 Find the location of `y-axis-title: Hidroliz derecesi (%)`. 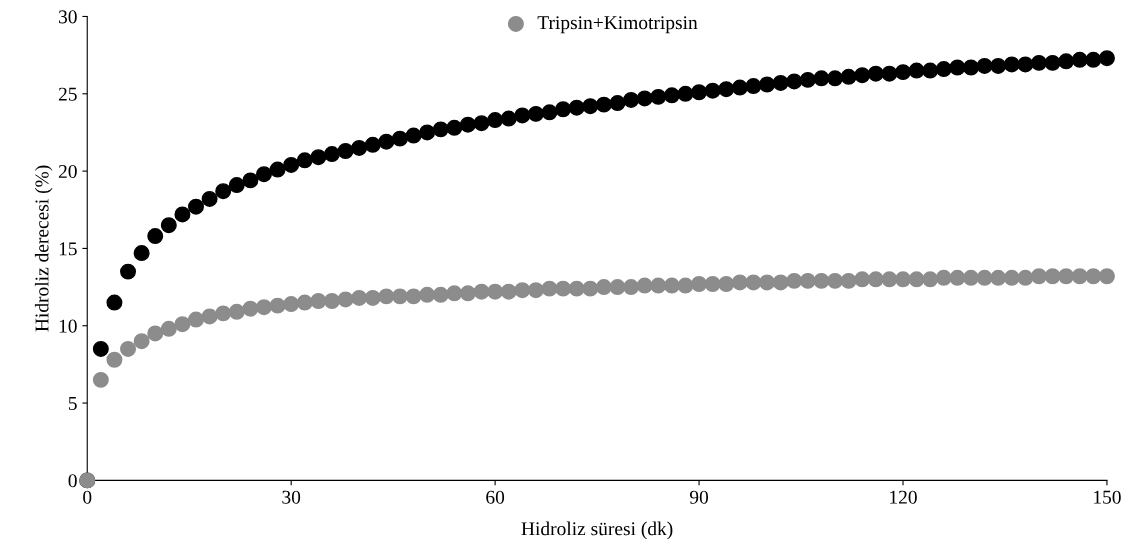

y-axis-title: Hidroliz derecesi (%) is located at coordinates (43, 248).